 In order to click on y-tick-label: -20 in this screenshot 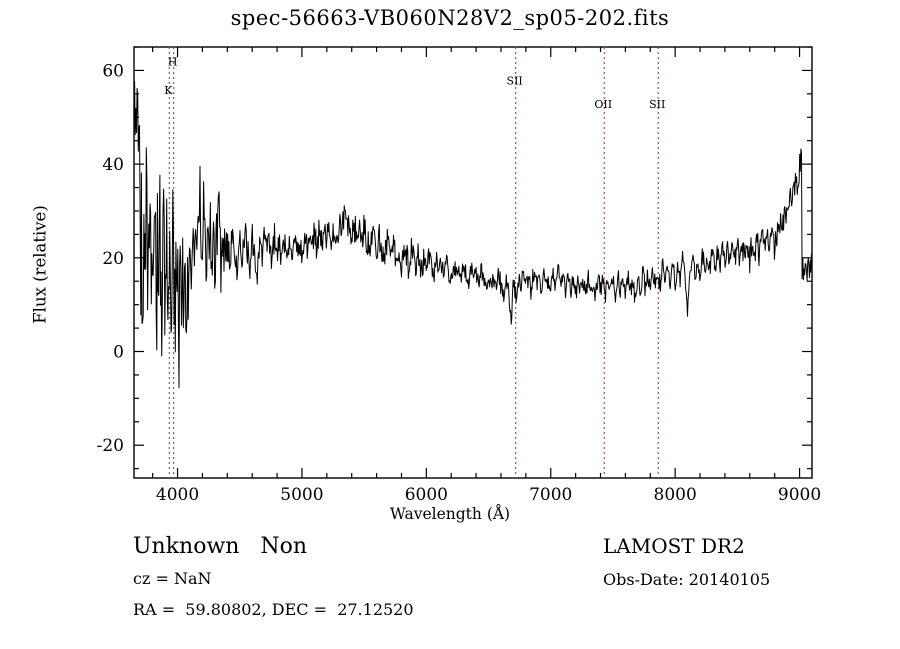, I will do `click(110, 446)`.